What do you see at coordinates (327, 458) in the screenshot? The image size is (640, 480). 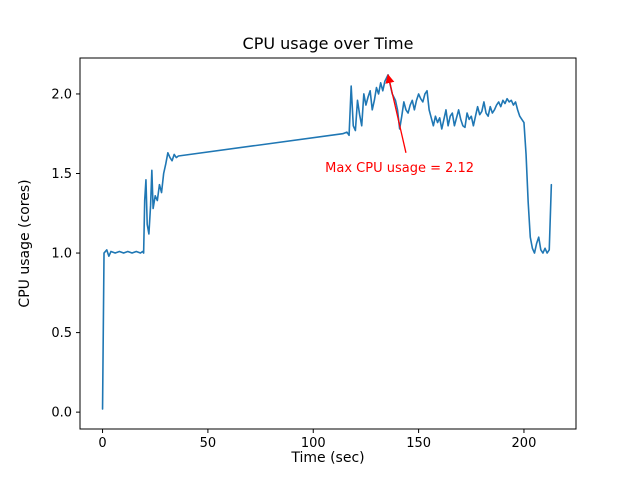 I see `x-axis-label: Time (sec)` at bounding box center [327, 458].